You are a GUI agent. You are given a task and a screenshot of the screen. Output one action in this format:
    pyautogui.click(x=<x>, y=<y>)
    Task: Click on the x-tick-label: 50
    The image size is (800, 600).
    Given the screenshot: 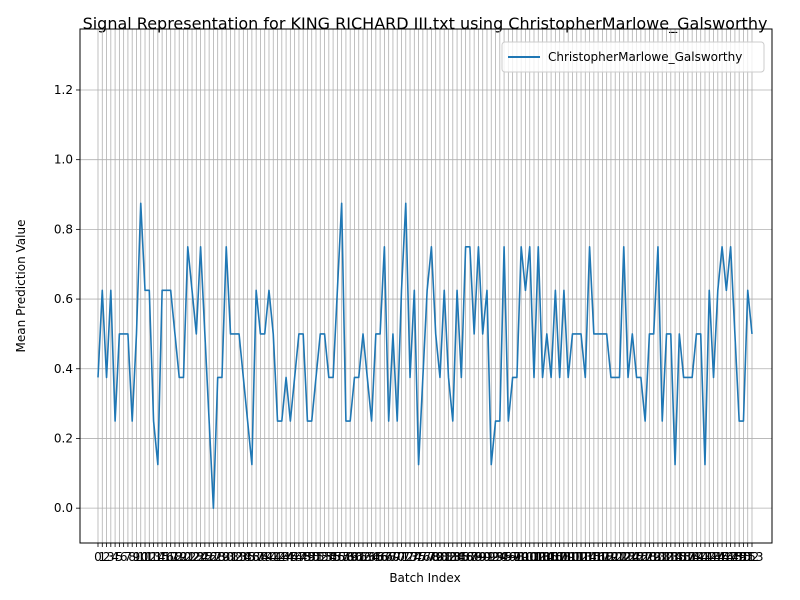 What is the action you would take?
    pyautogui.click(x=311, y=557)
    